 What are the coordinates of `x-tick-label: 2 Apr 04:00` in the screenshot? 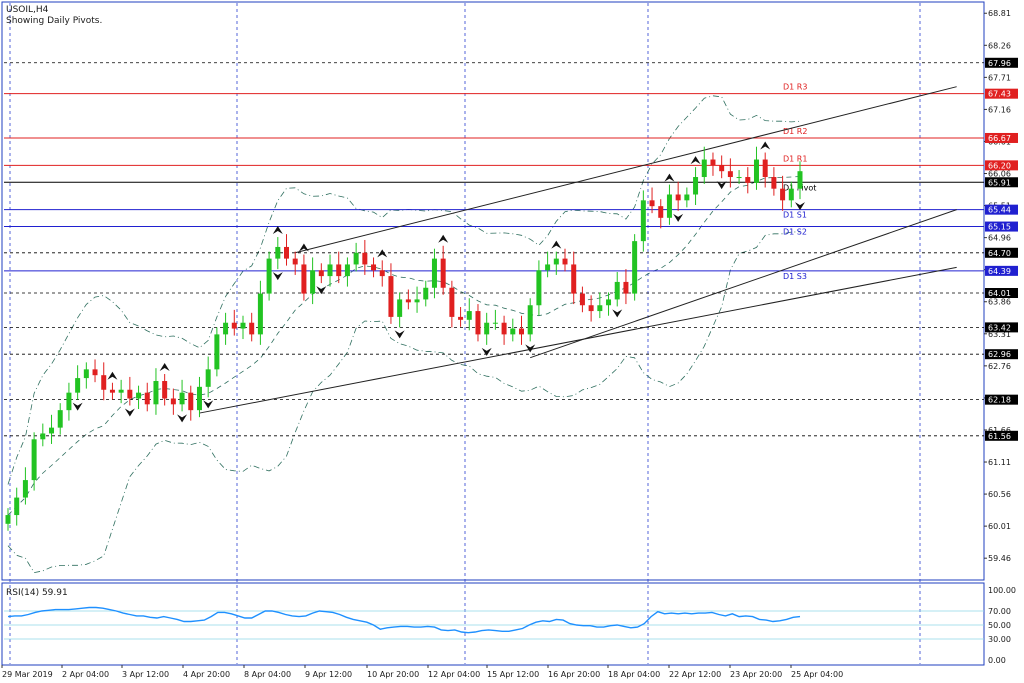 It's located at (85, 674).